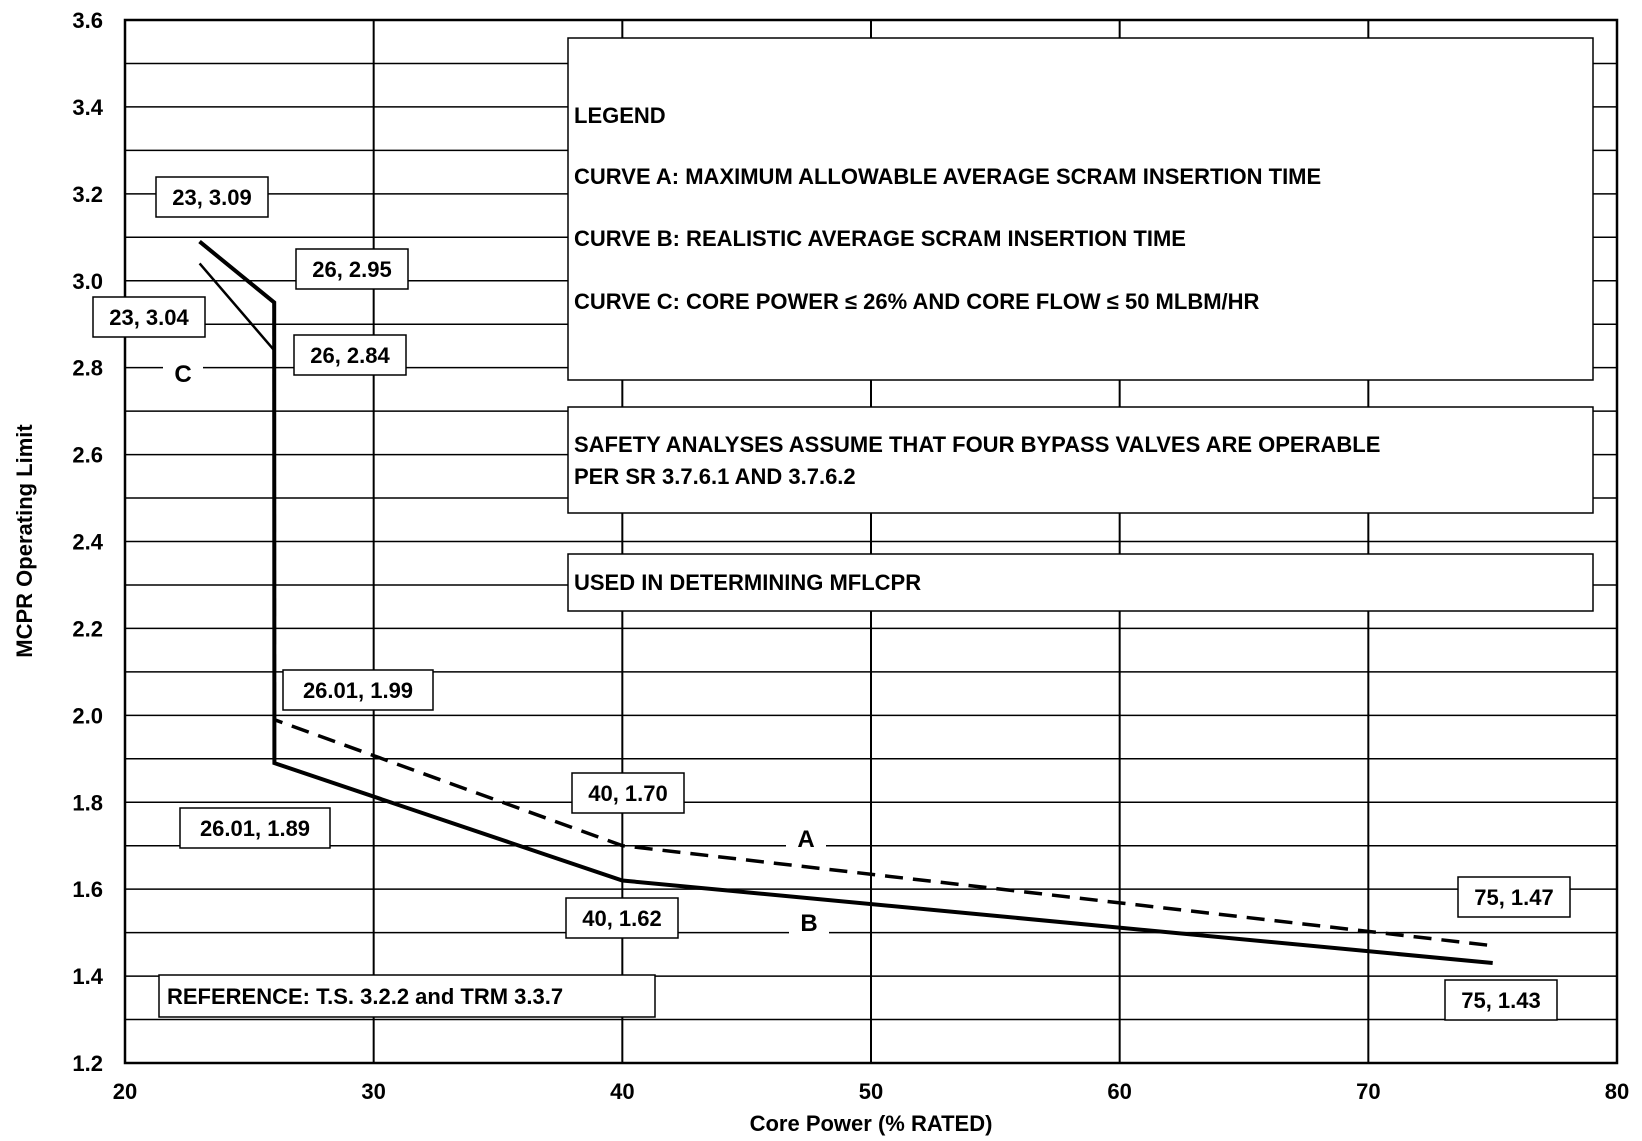 Image resolution: width=1642 pixels, height=1141 pixels. I want to click on svg-text: 23, 3.09, so click(212, 197).